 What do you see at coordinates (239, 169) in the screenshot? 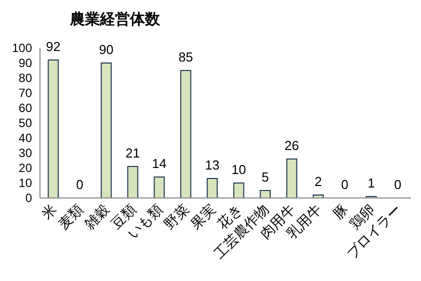
I see `data-label: 10` at bounding box center [239, 169].